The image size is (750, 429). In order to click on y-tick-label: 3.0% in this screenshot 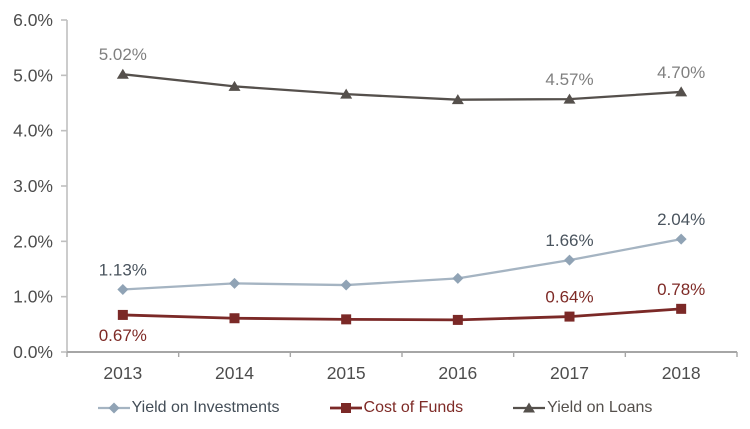, I will do `click(33, 186)`.